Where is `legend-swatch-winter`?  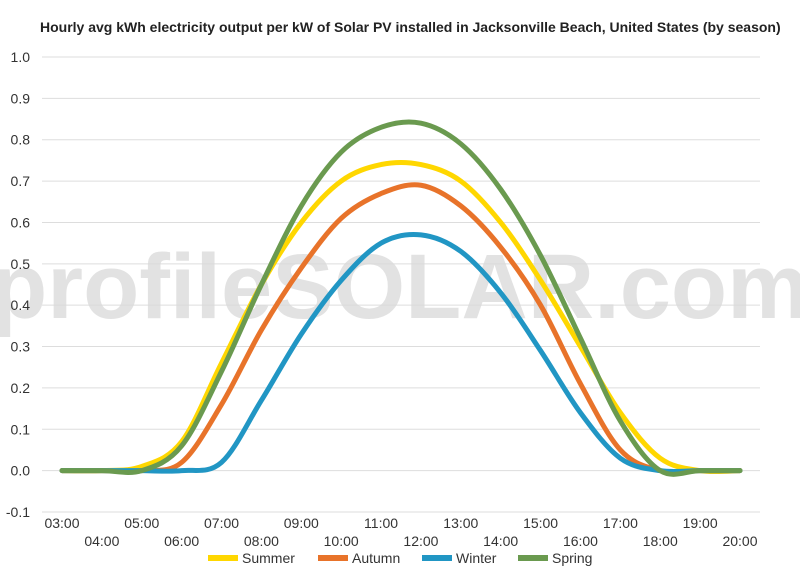
legend-swatch-winter is located at coordinates (437, 558).